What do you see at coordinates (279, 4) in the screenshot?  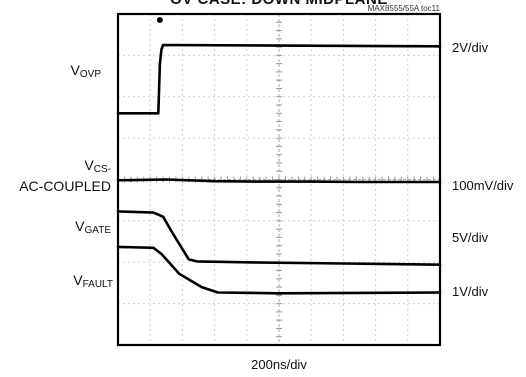 I see `chart-title: OV CASE: DOWN MIDPLANE` at bounding box center [279, 4].